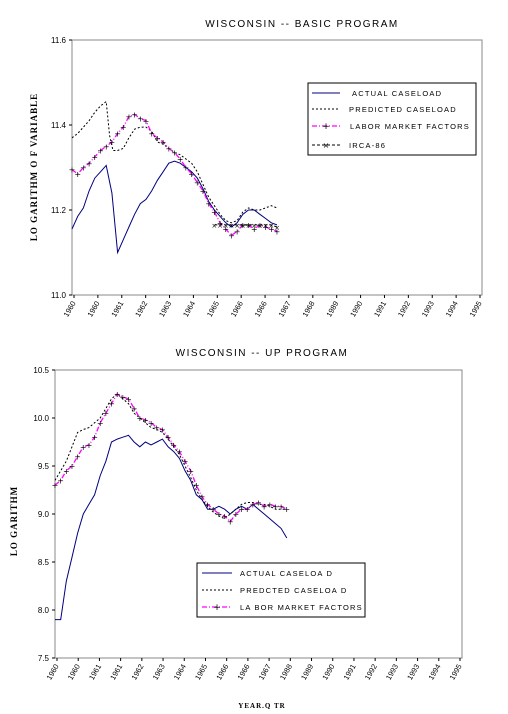 Image resolution: width=508 pixels, height=714 pixels. What do you see at coordinates (44, 466) in the screenshot?
I see `bottom-y-tick-label: 9.5` at bounding box center [44, 466].